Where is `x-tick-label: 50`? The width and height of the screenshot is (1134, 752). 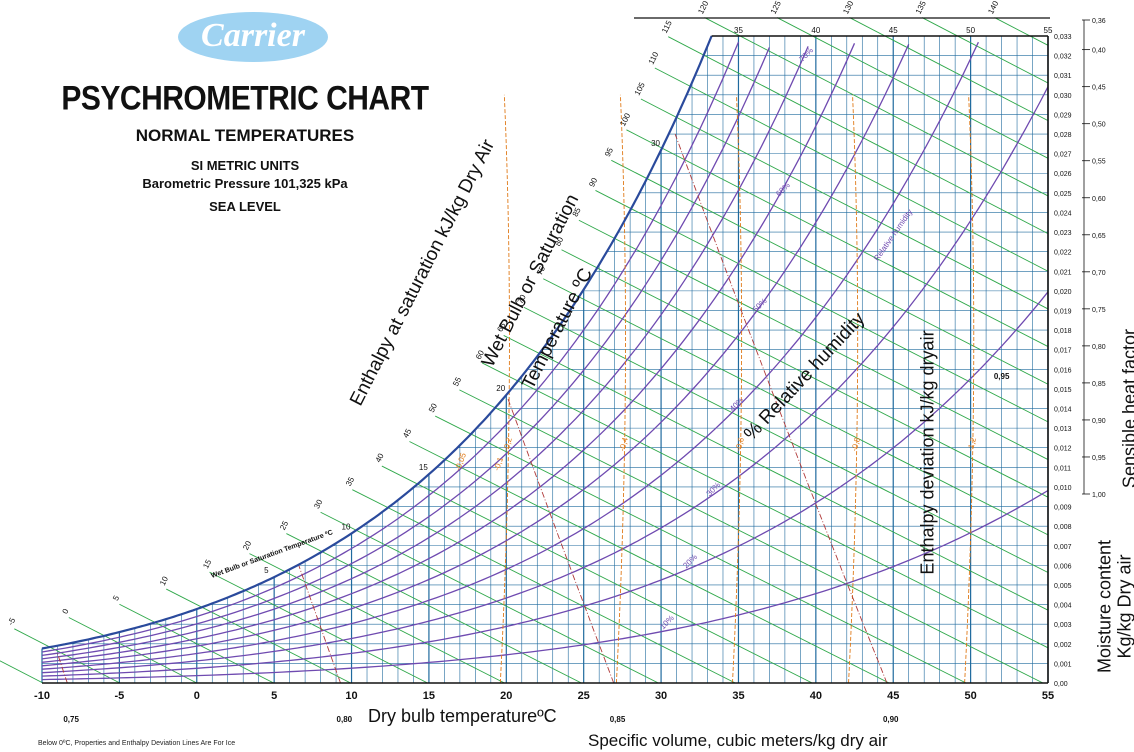
x-tick-label: 50 is located at coordinates (970, 696).